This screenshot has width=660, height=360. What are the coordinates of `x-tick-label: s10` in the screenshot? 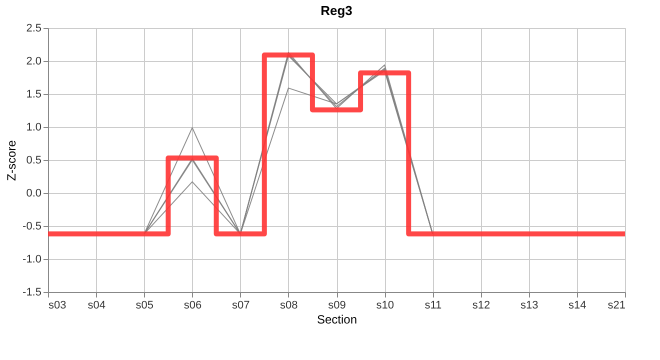 It's located at (385, 306).